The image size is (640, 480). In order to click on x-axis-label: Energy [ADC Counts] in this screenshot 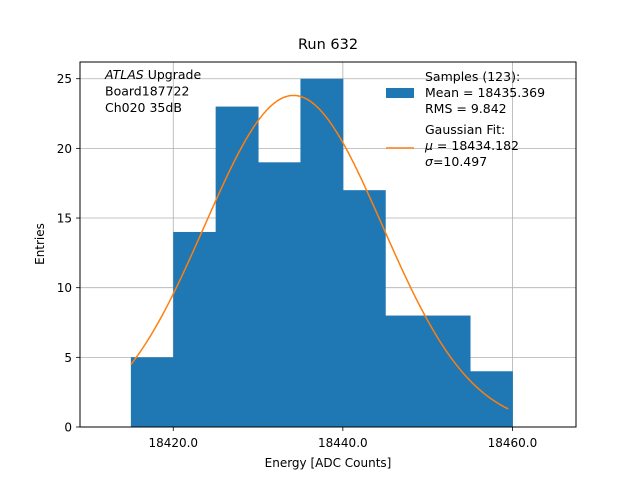, I will do `click(328, 463)`.